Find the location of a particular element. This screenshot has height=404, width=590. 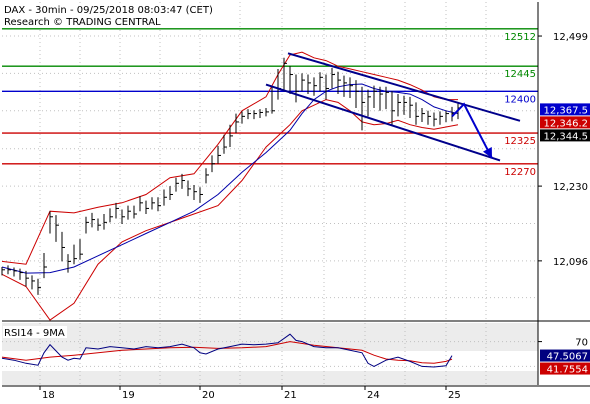

time-axis-label: 25 is located at coordinates (454, 395).